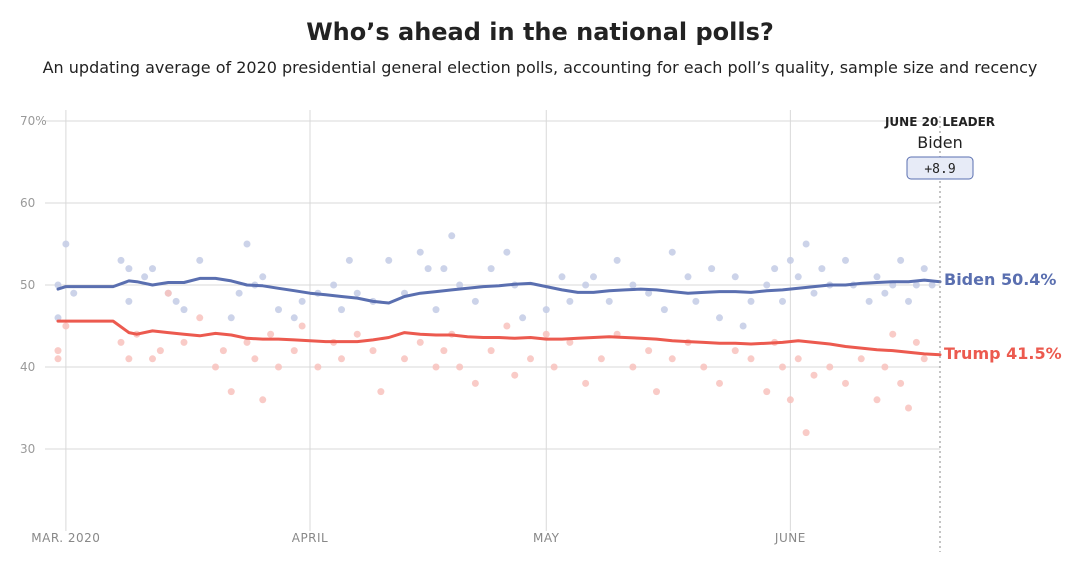 The width and height of the screenshot is (1080, 564). Describe the element at coordinates (33, 121) in the screenshot. I see `y-tick-label-70: 70%` at that location.